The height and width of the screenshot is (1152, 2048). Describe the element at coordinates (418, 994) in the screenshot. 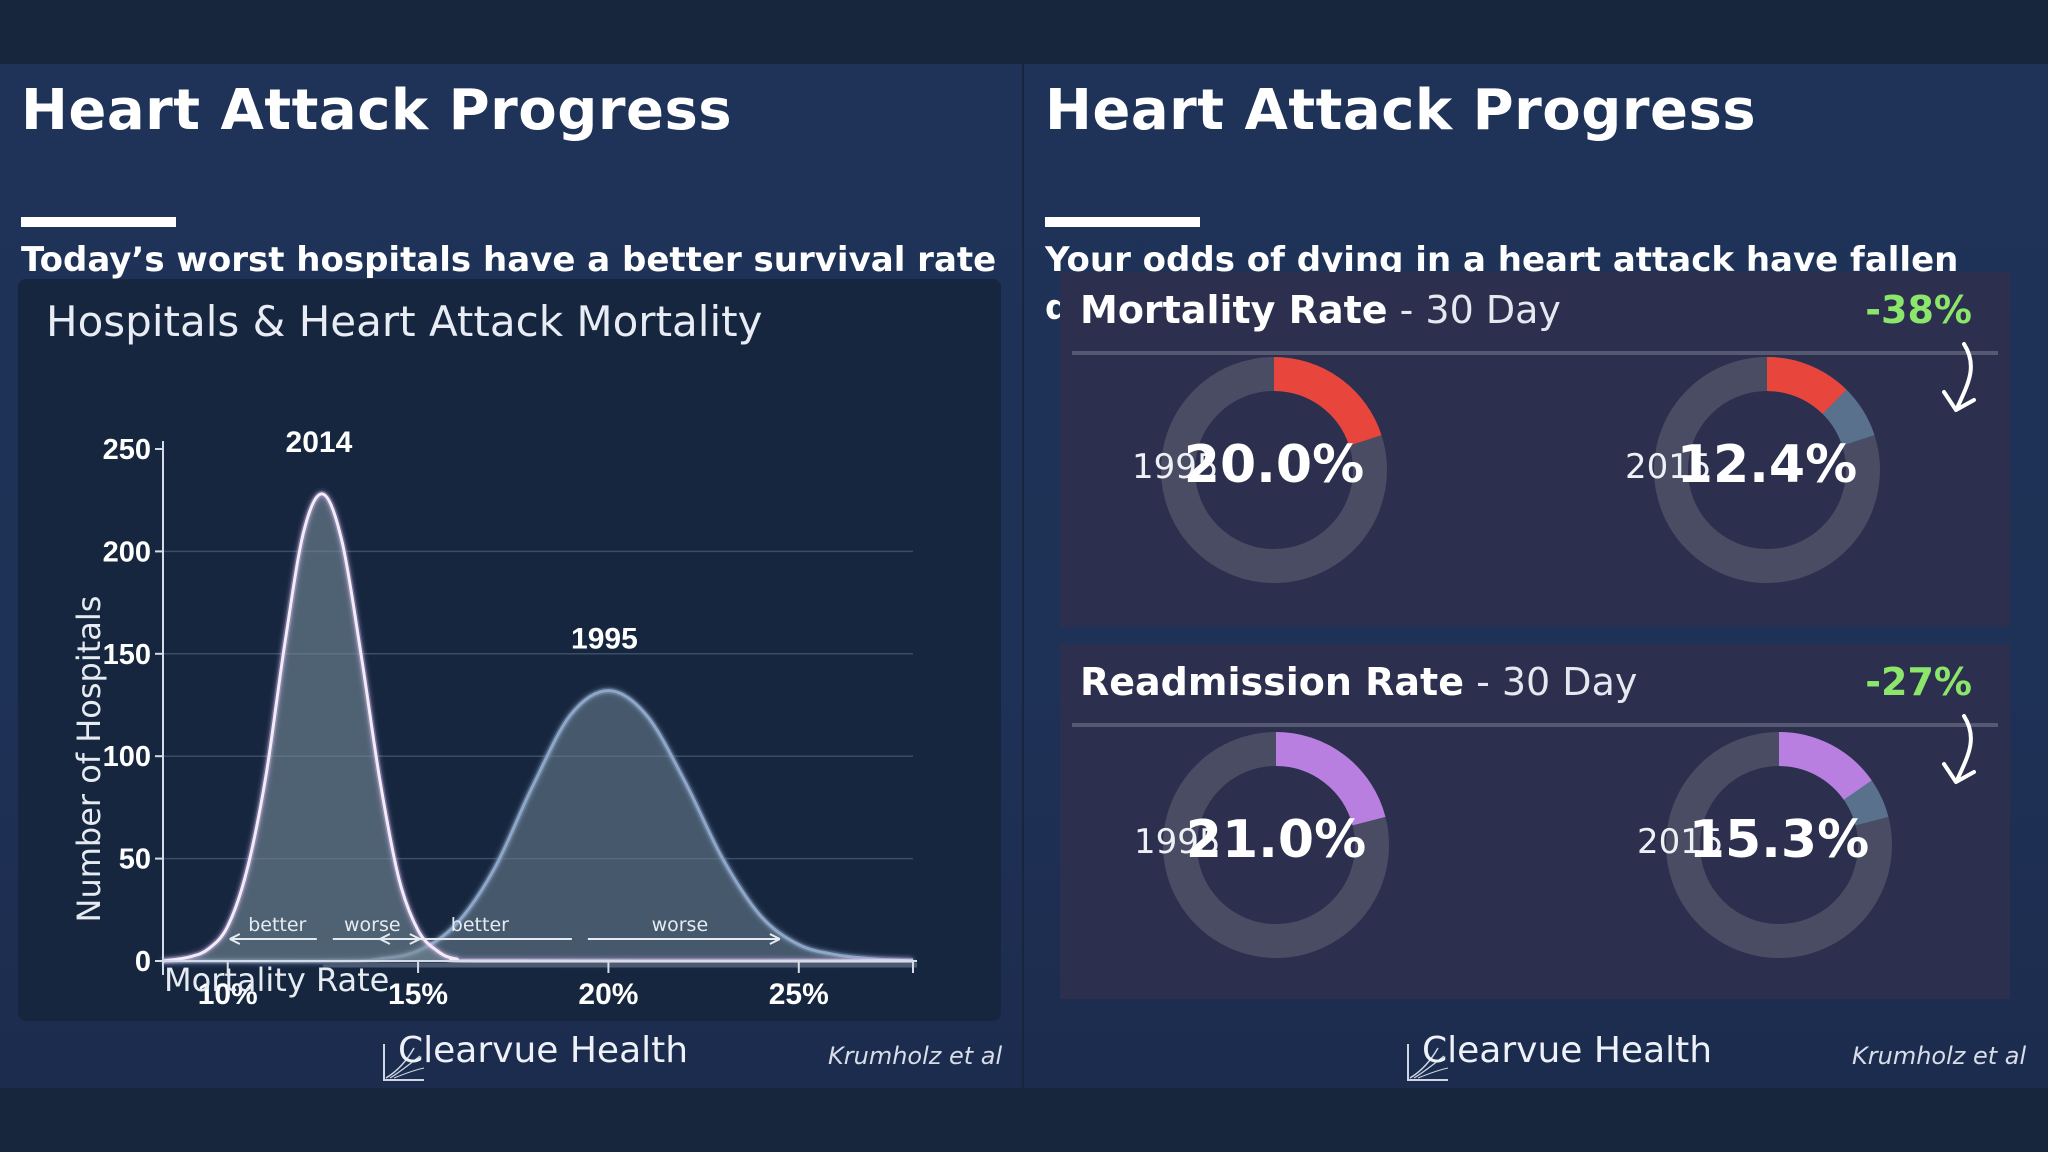

I see `x-tick-label: 15%` at that location.